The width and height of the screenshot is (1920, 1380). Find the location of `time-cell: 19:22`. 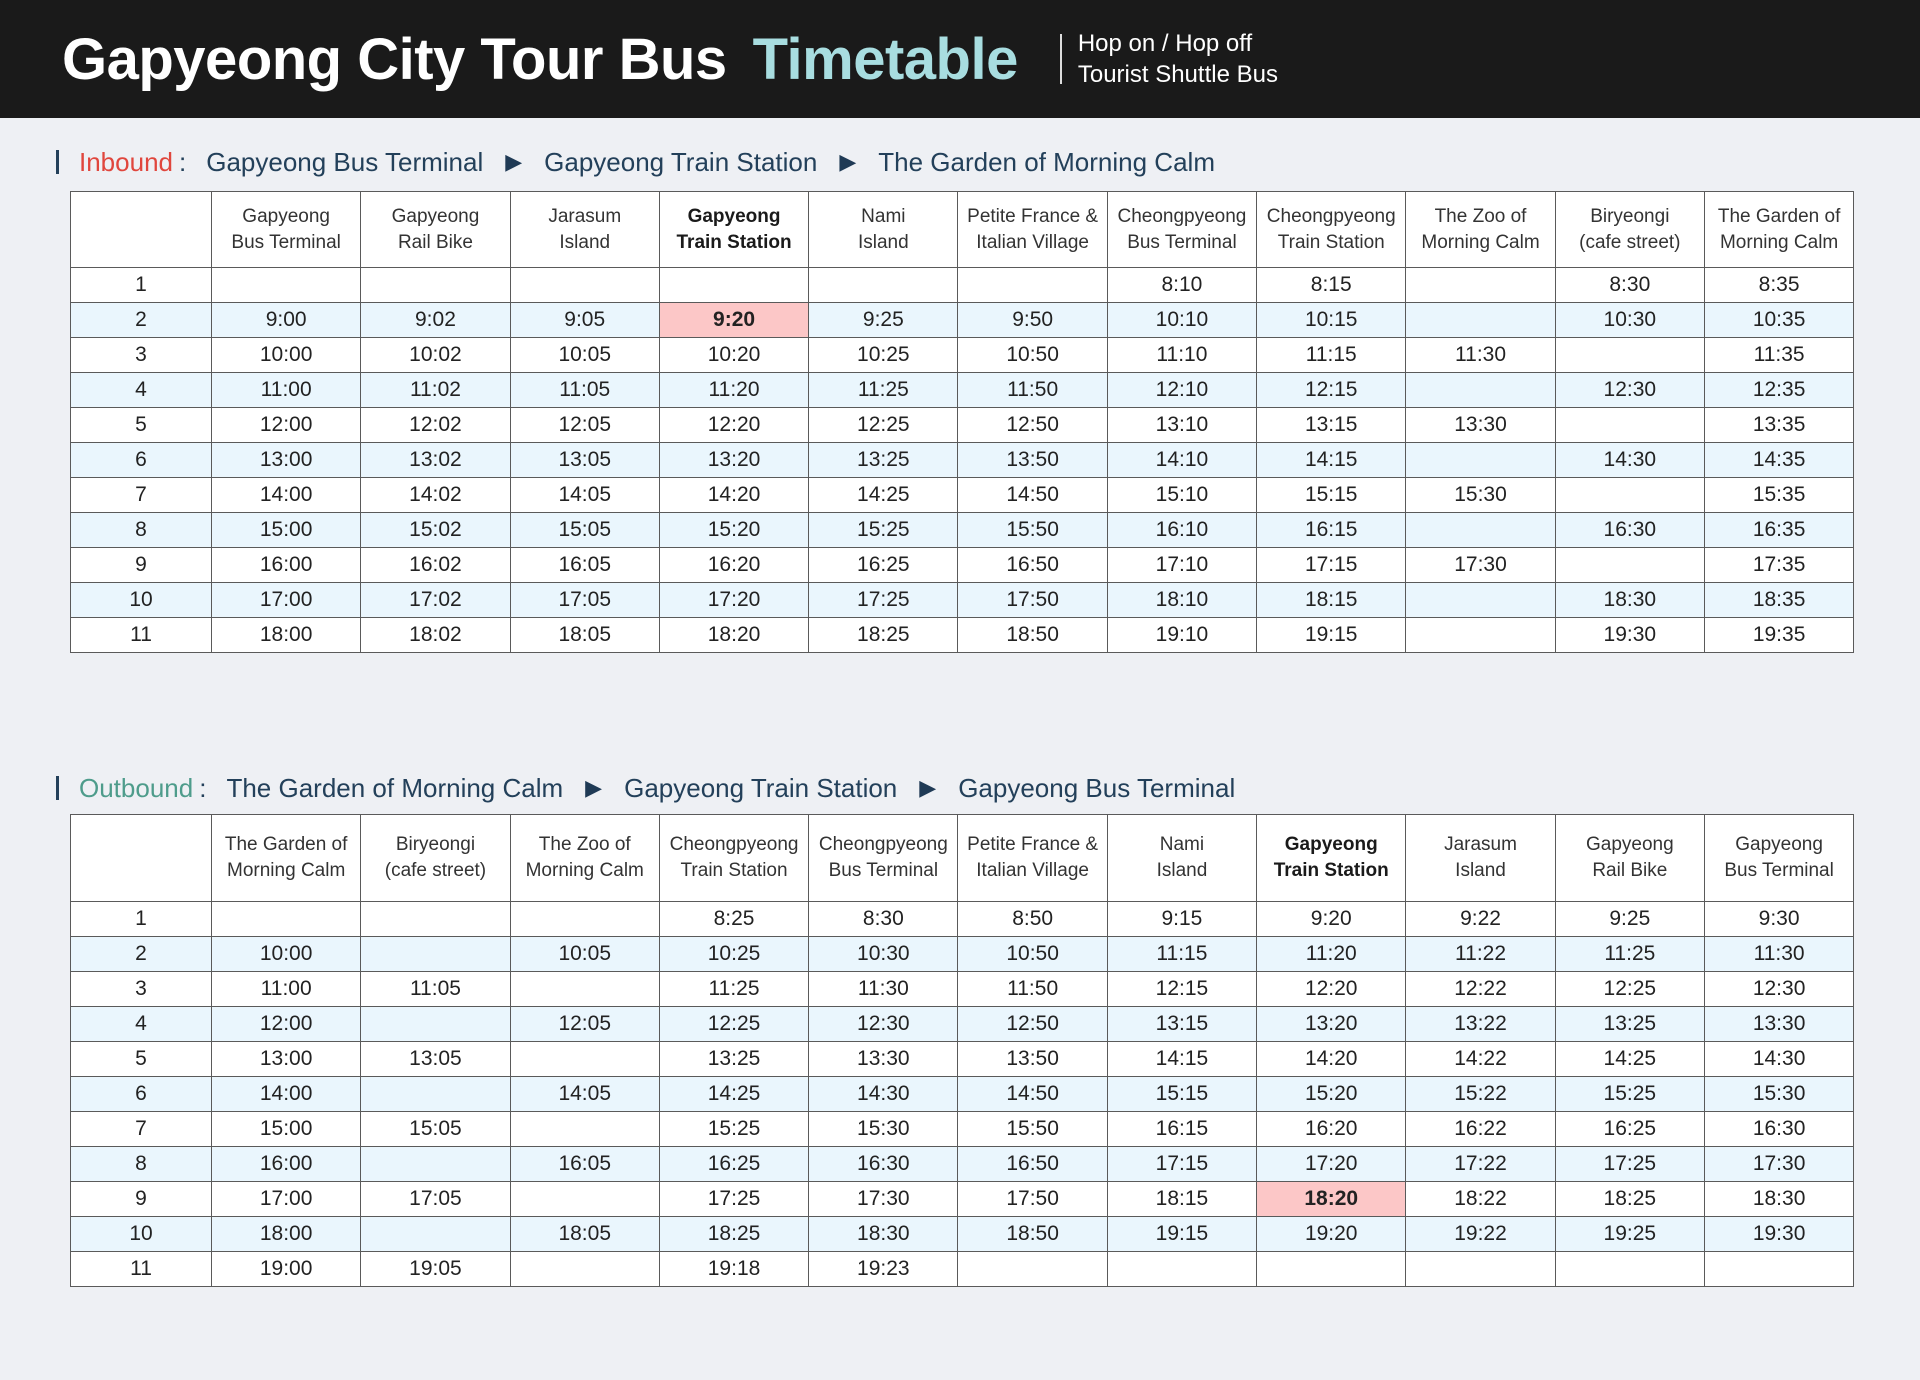

time-cell: 19:22 is located at coordinates (1480, 1234).